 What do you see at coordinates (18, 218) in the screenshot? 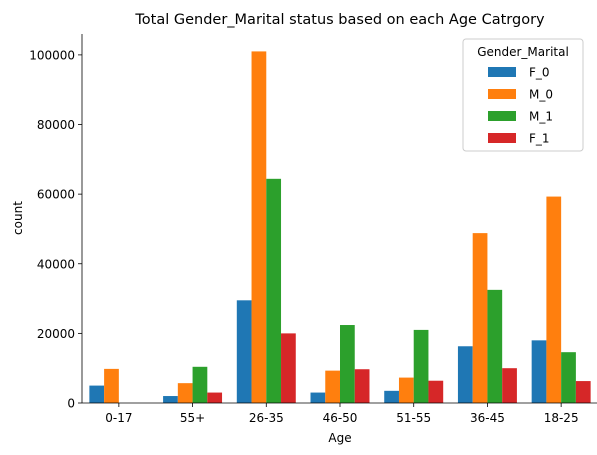
I see `y-axis-label: count` at bounding box center [18, 218].